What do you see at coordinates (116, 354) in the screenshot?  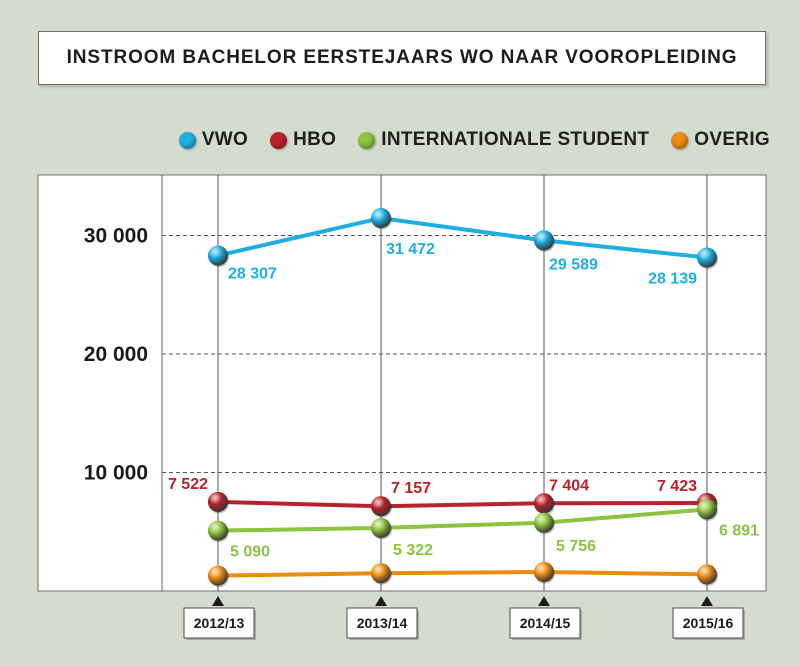 I see `y-tick-label: 20 000` at bounding box center [116, 354].